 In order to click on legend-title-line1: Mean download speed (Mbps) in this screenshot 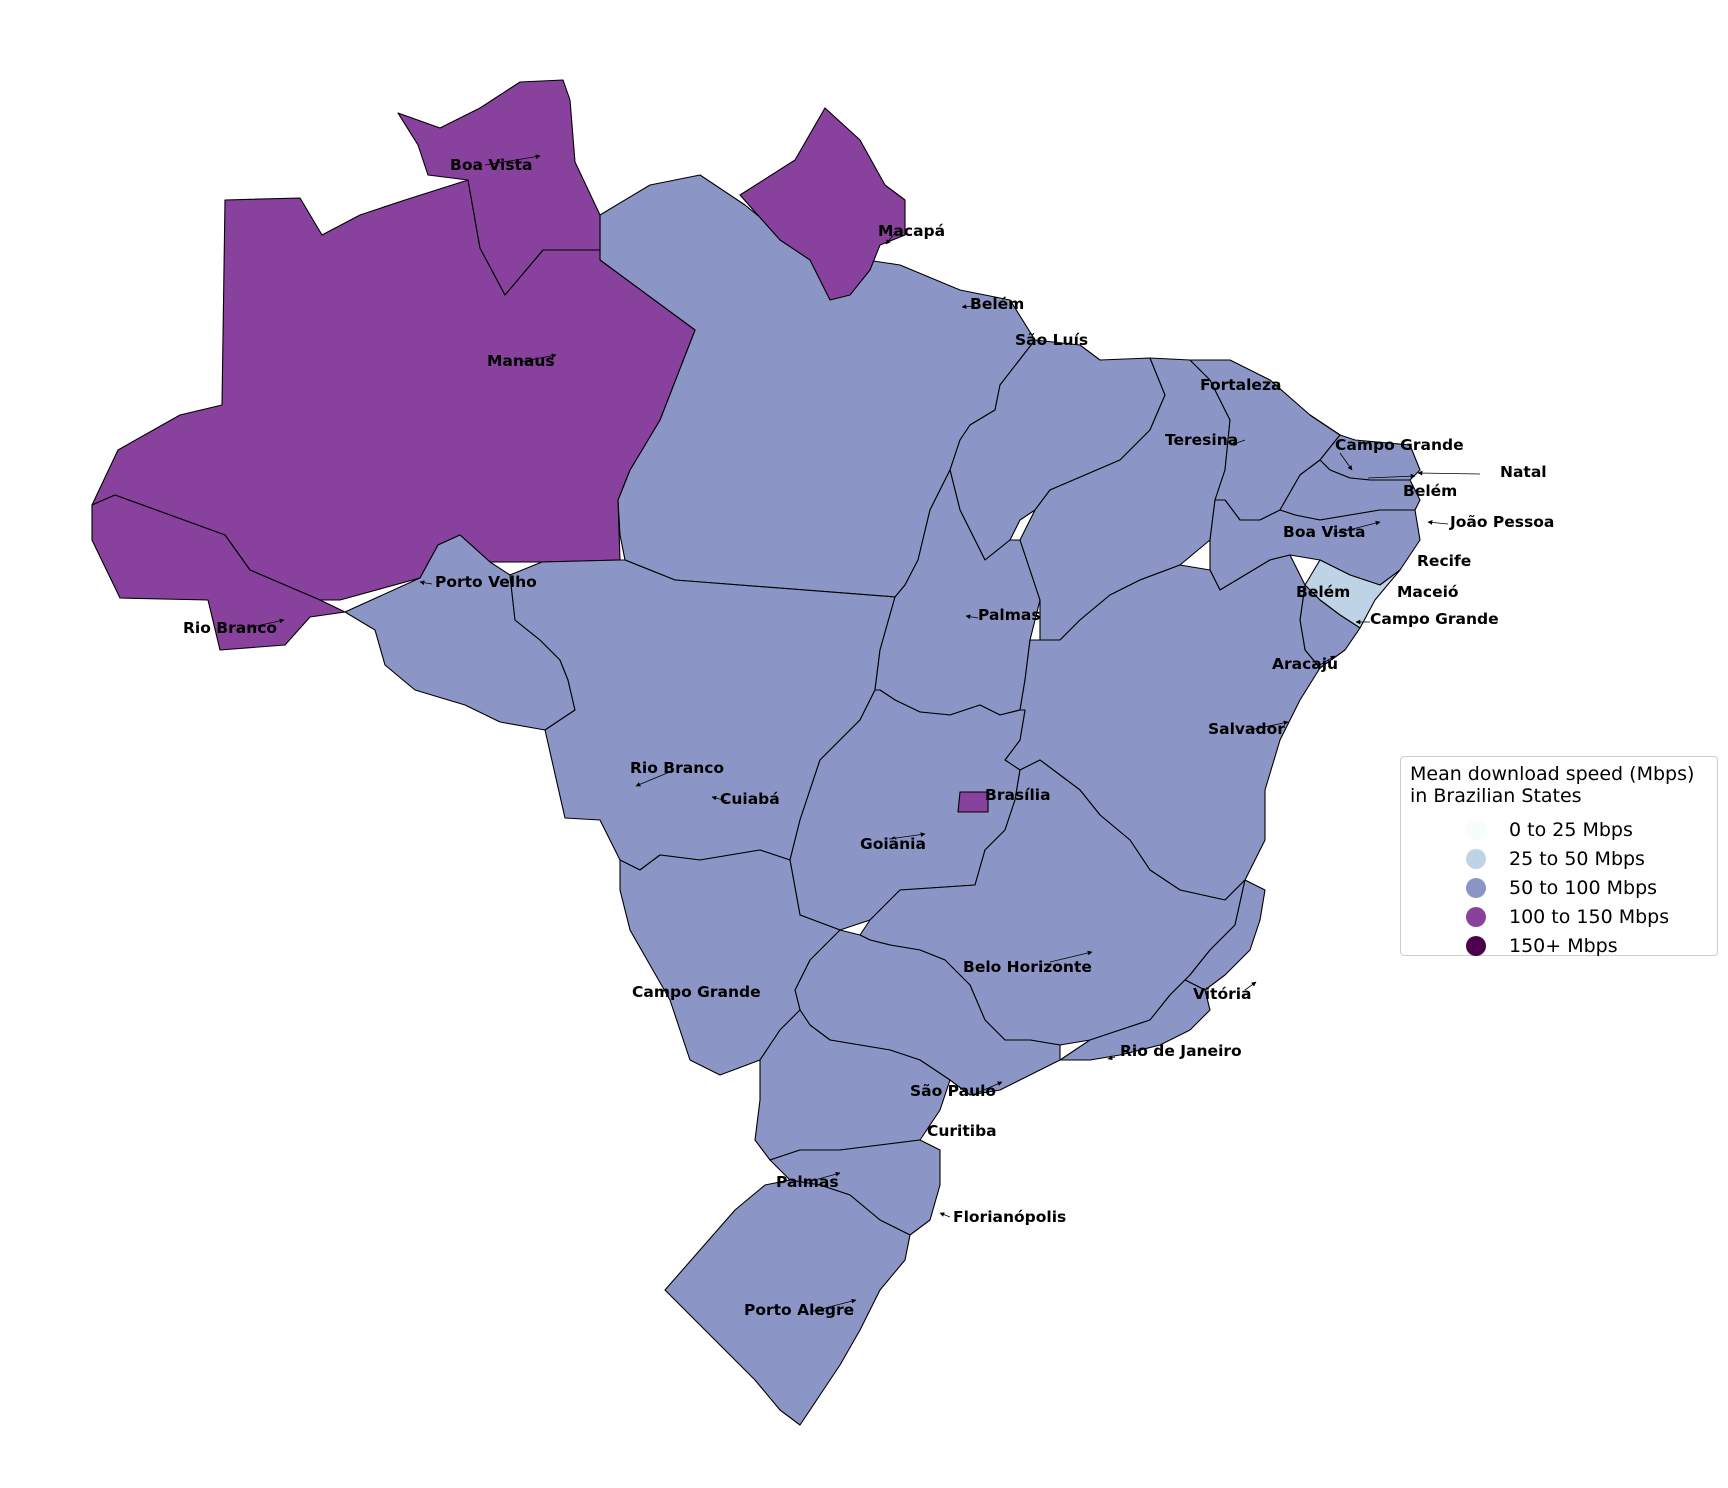, I will do `click(1552, 774)`.